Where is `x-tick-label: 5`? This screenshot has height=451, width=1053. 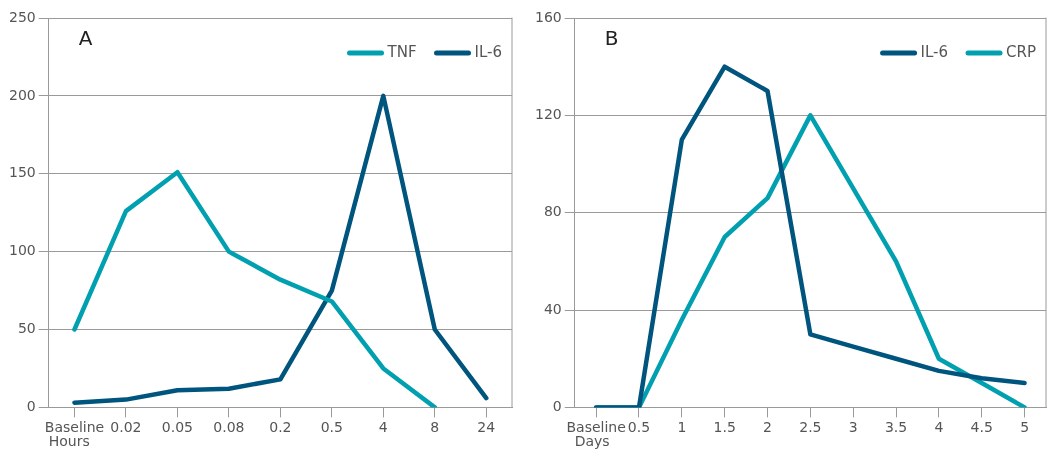
x-tick-label: 5 is located at coordinates (1025, 427).